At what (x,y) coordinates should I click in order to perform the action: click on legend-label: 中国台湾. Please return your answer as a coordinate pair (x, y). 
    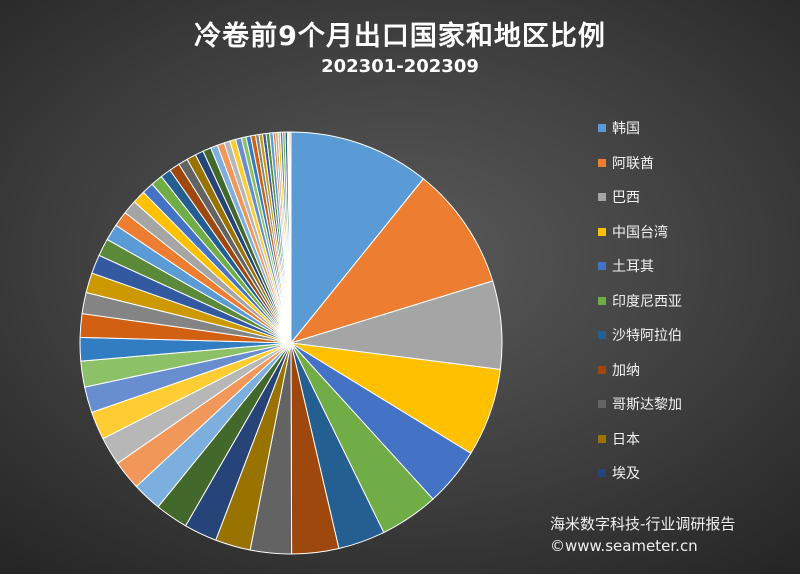
    Looking at the image, I should click on (640, 232).